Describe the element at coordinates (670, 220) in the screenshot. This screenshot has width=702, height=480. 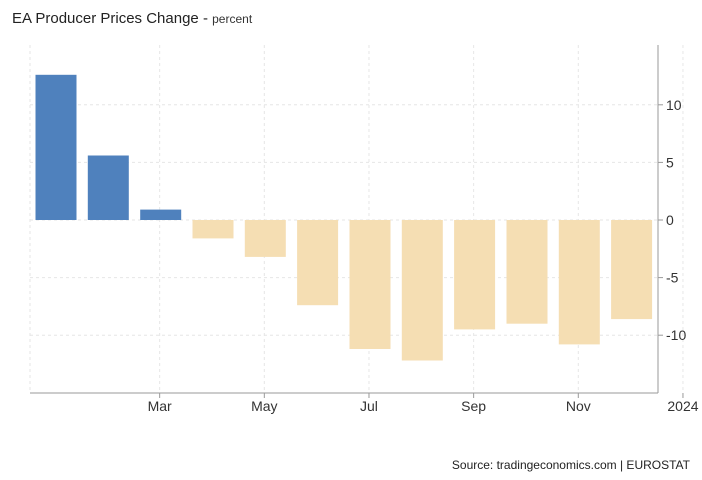
I see `y-tick-label: 0` at that location.